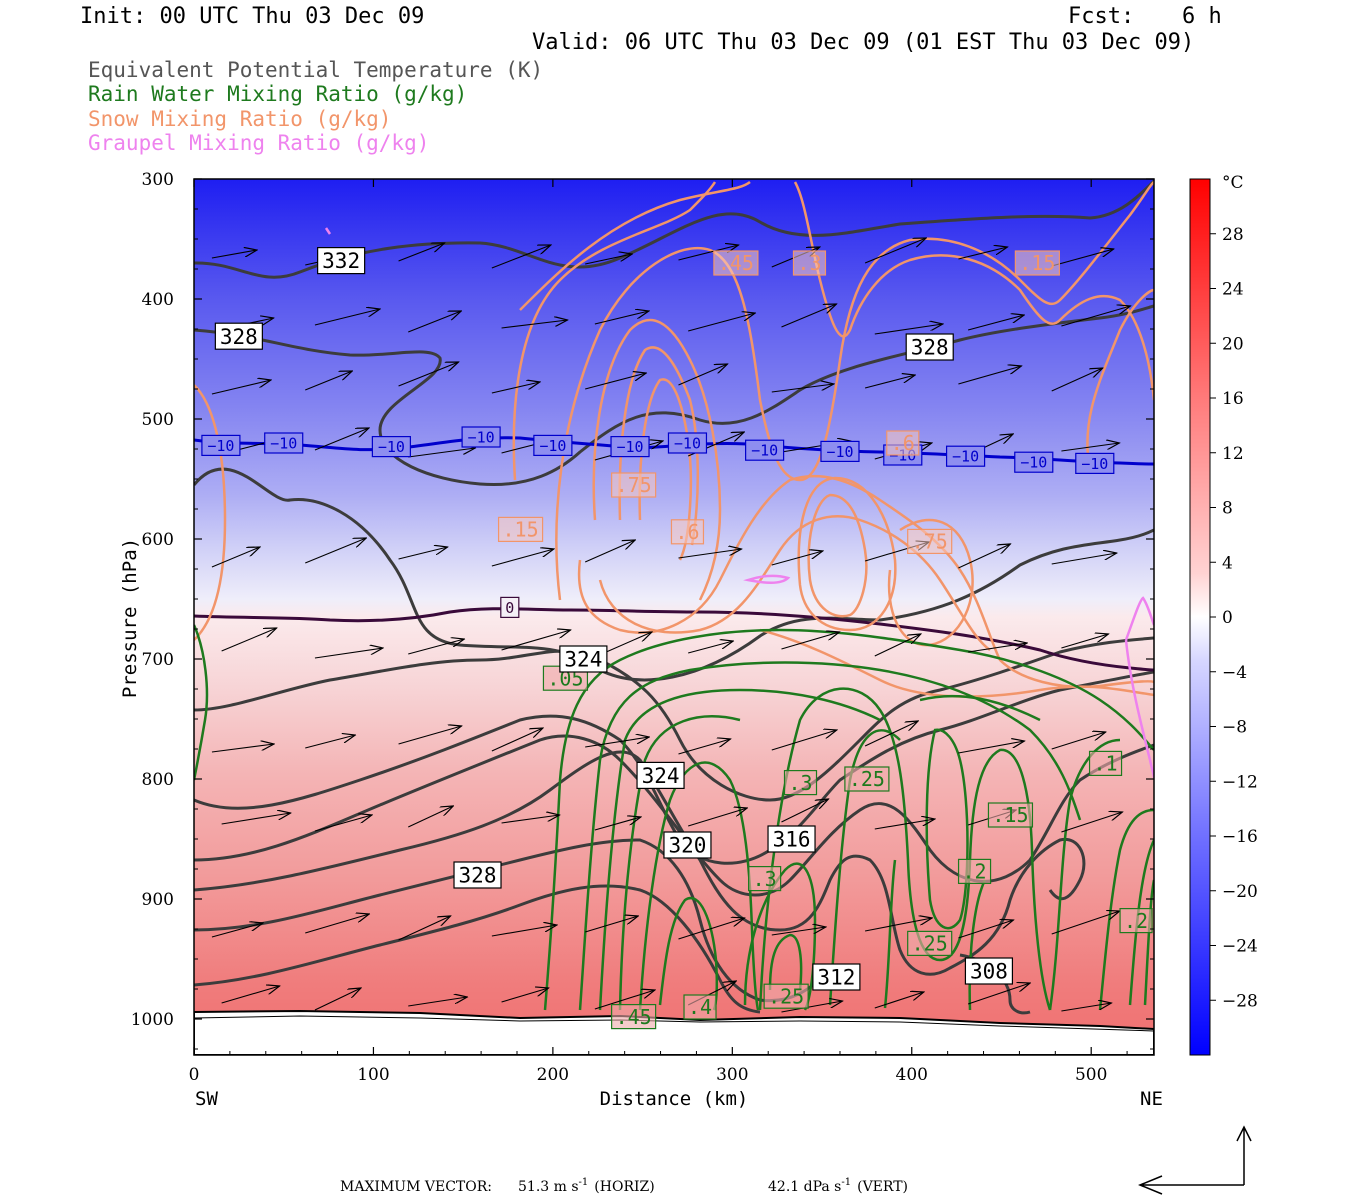 The width and height of the screenshot is (1350, 1200). Describe the element at coordinates (836, 978) in the screenshot. I see `theta-e-label-text: 312` at that location.